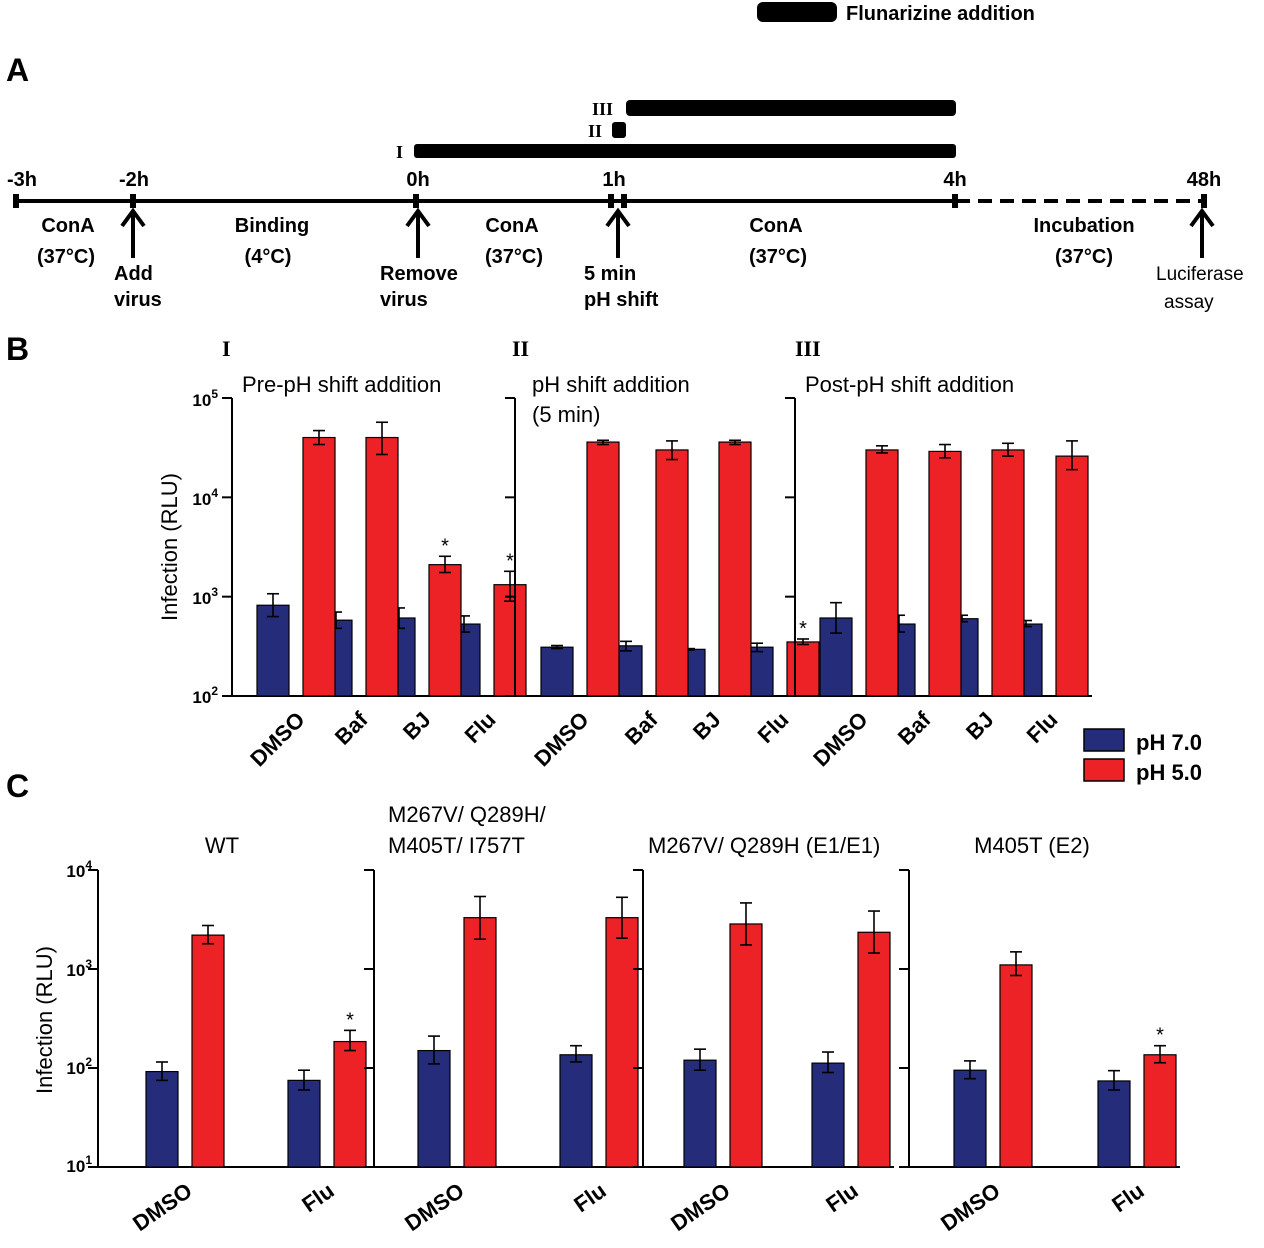 The width and height of the screenshot is (1264, 1248). I want to click on treatment-bar-III, so click(791, 108).